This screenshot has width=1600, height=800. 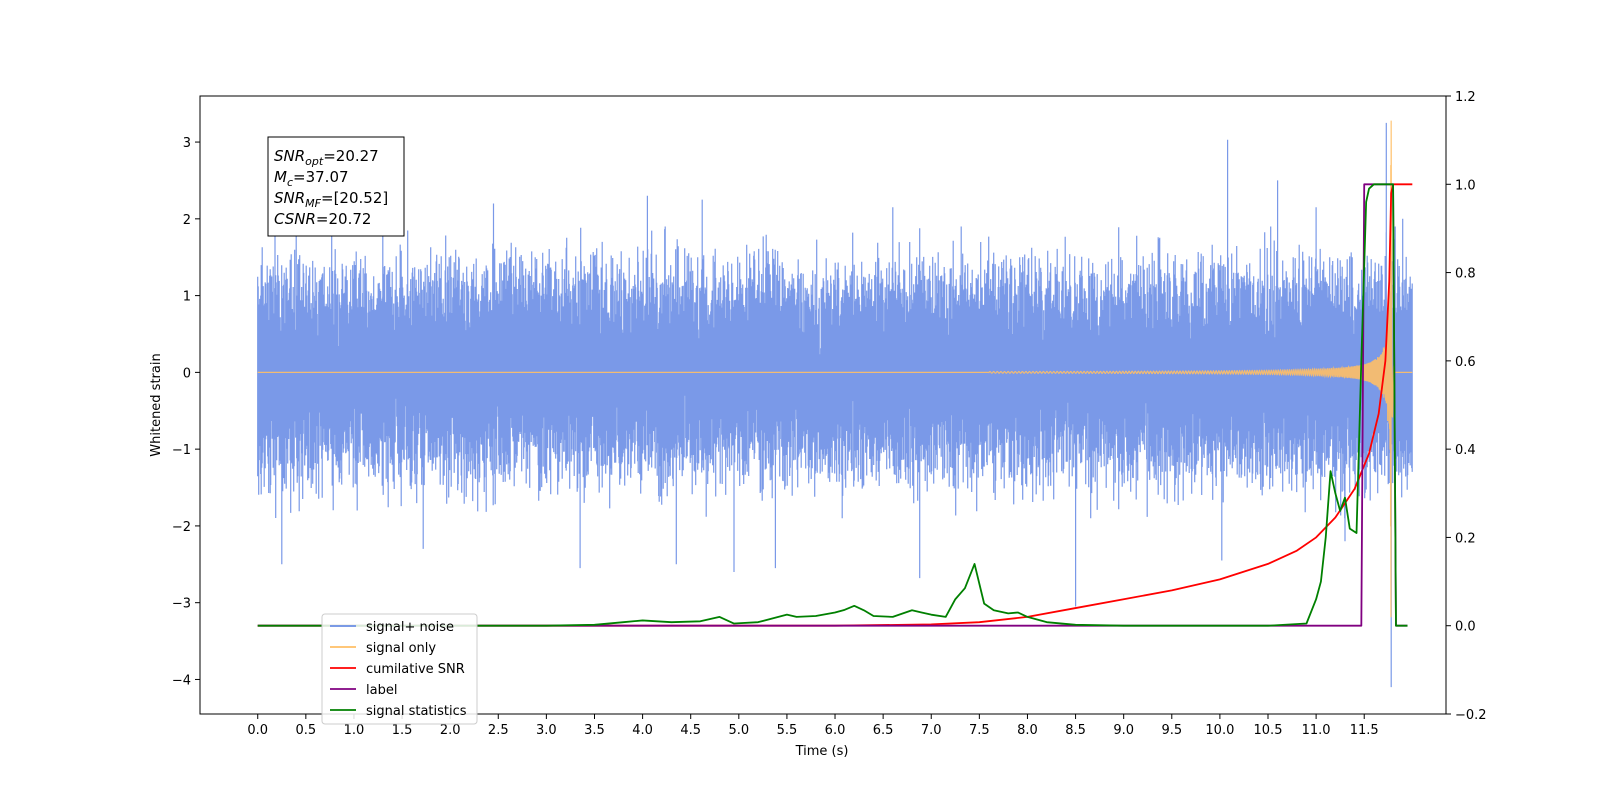 What do you see at coordinates (1219, 730) in the screenshot?
I see `x-tick-label: 10.0` at bounding box center [1219, 730].